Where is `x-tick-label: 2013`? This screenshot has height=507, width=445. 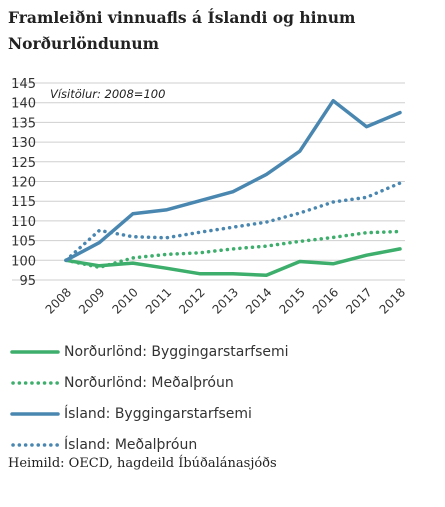 x-tick-label: 2013 is located at coordinates (225, 300).